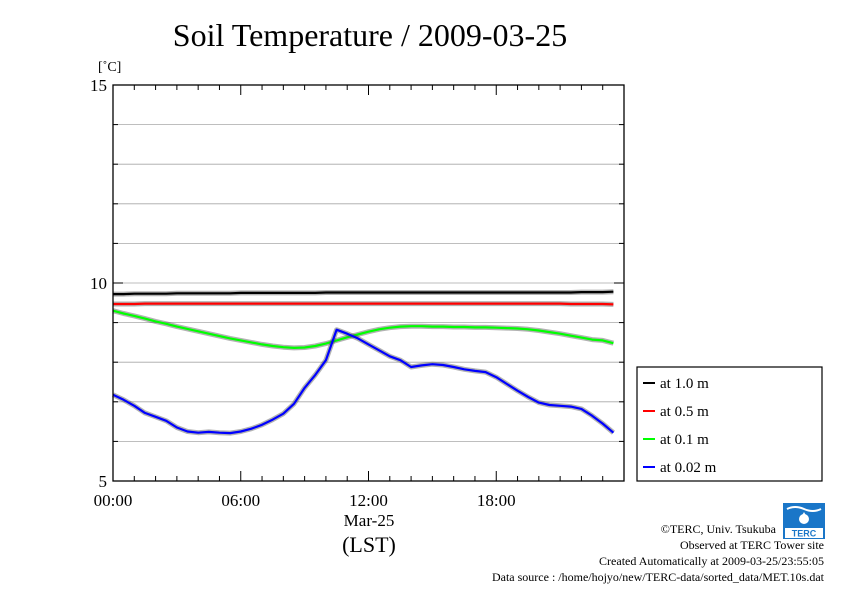  Describe the element at coordinates (369, 544) in the screenshot. I see `x-axis-label: (LST)` at that location.